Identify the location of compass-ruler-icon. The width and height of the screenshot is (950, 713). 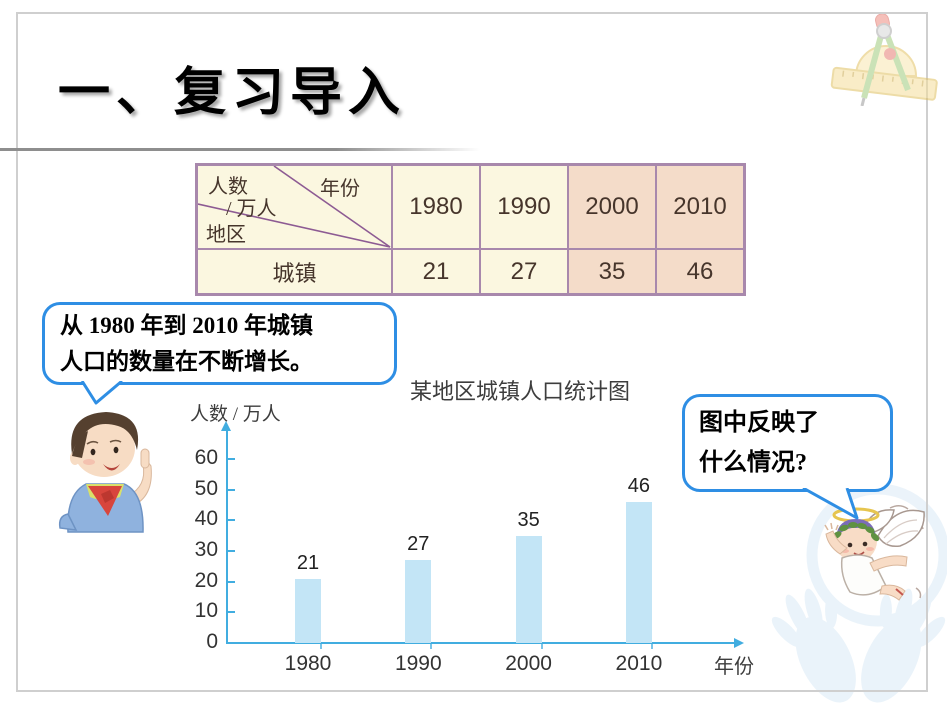
(884, 60).